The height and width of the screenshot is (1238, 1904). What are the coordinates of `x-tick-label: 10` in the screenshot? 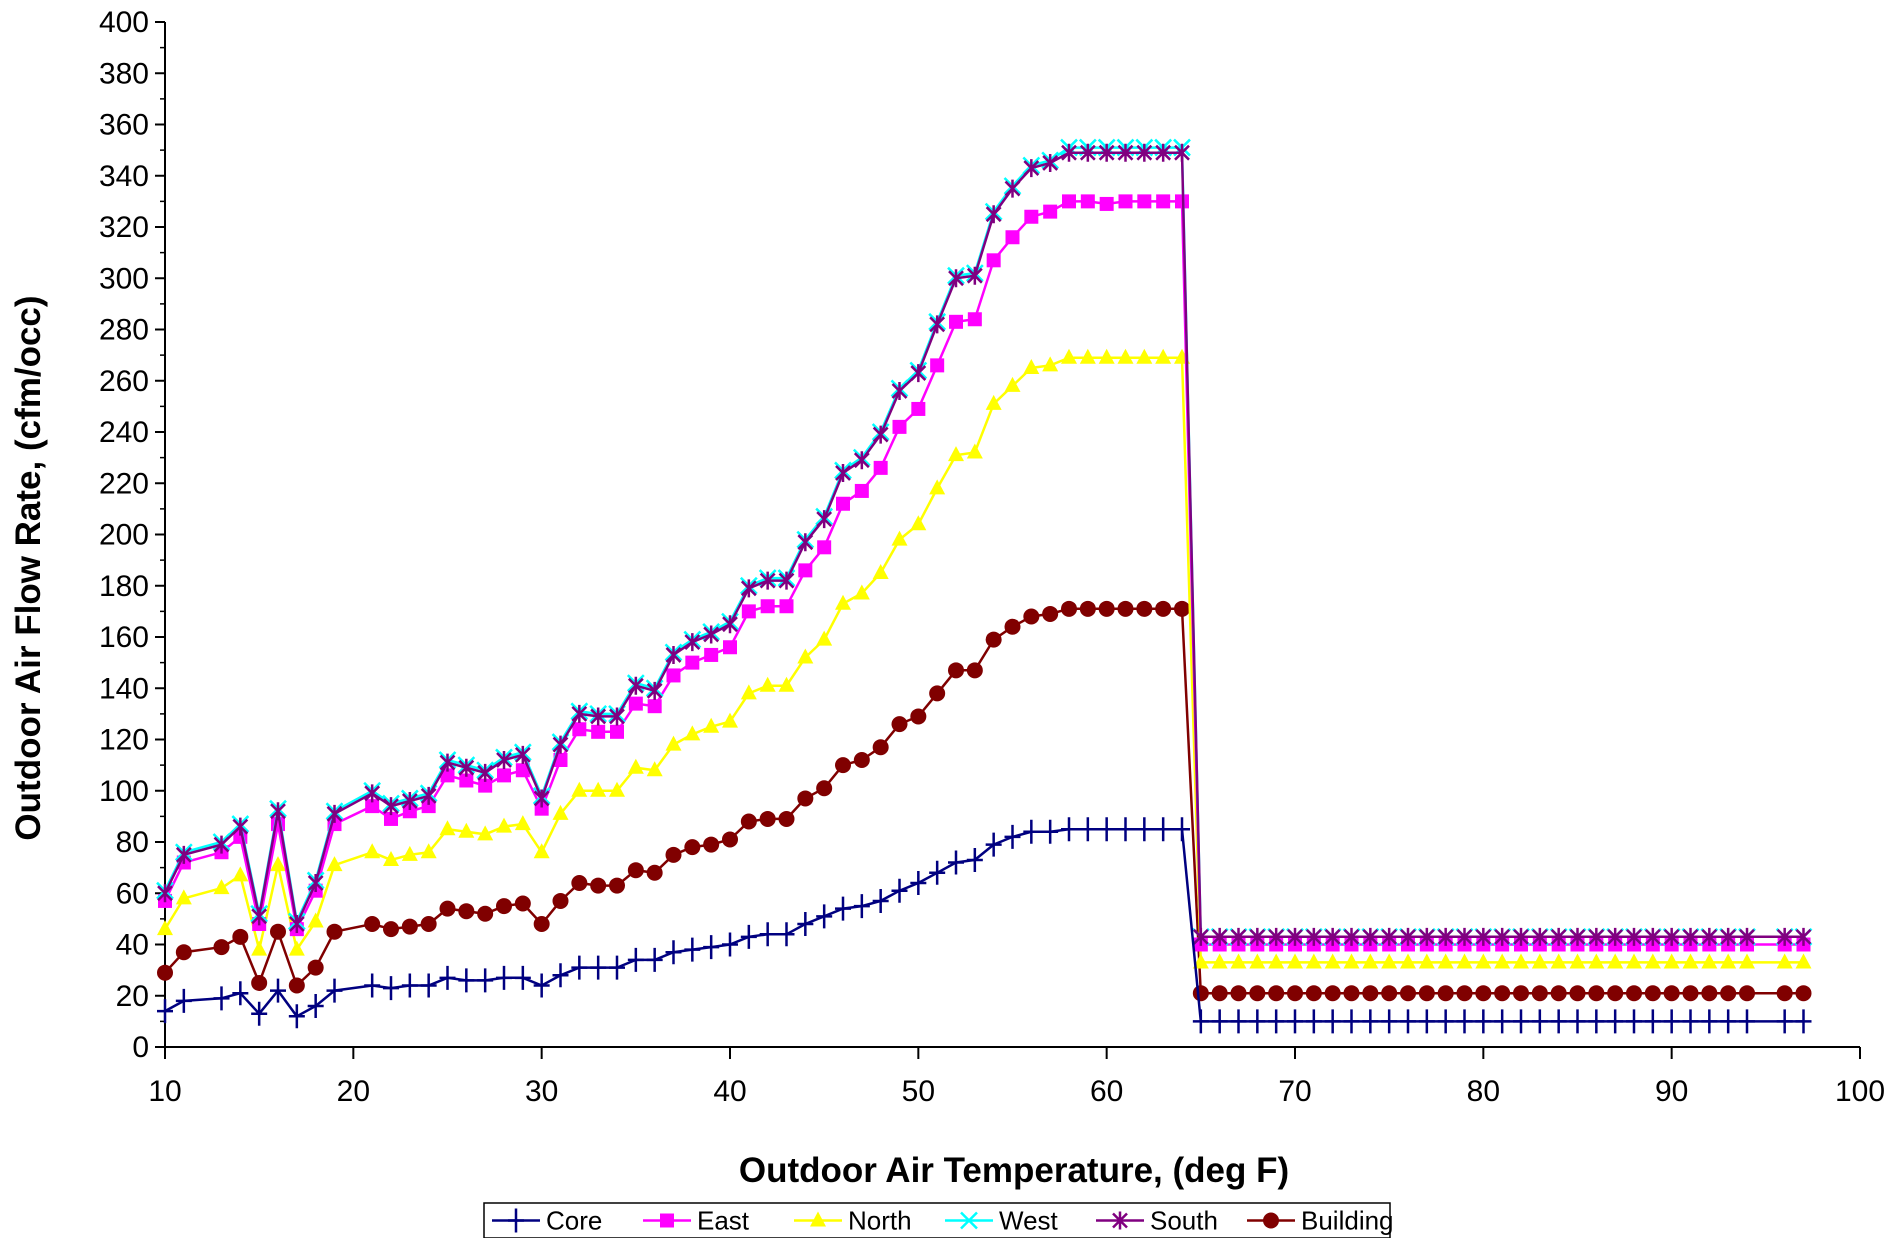 It's located at (164, 1091).